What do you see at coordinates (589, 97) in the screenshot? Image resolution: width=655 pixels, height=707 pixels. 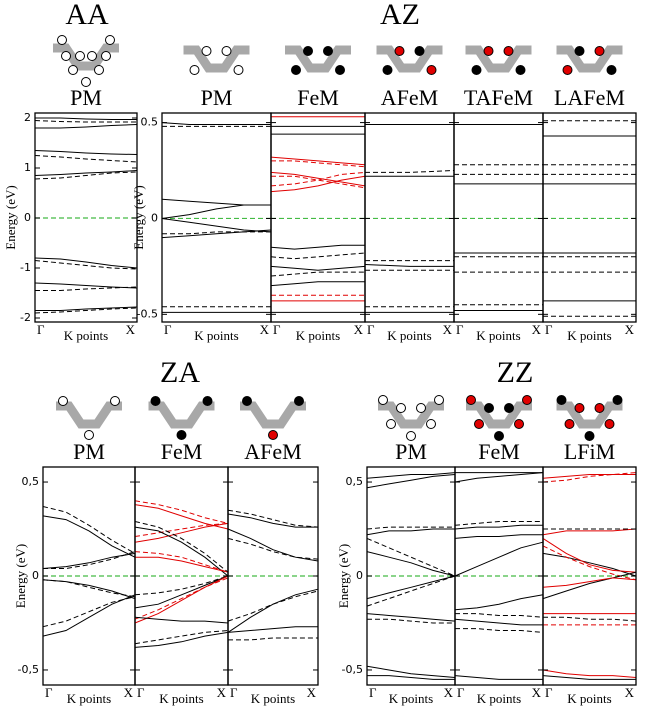 I see `panel-label: LAFeM` at bounding box center [589, 97].